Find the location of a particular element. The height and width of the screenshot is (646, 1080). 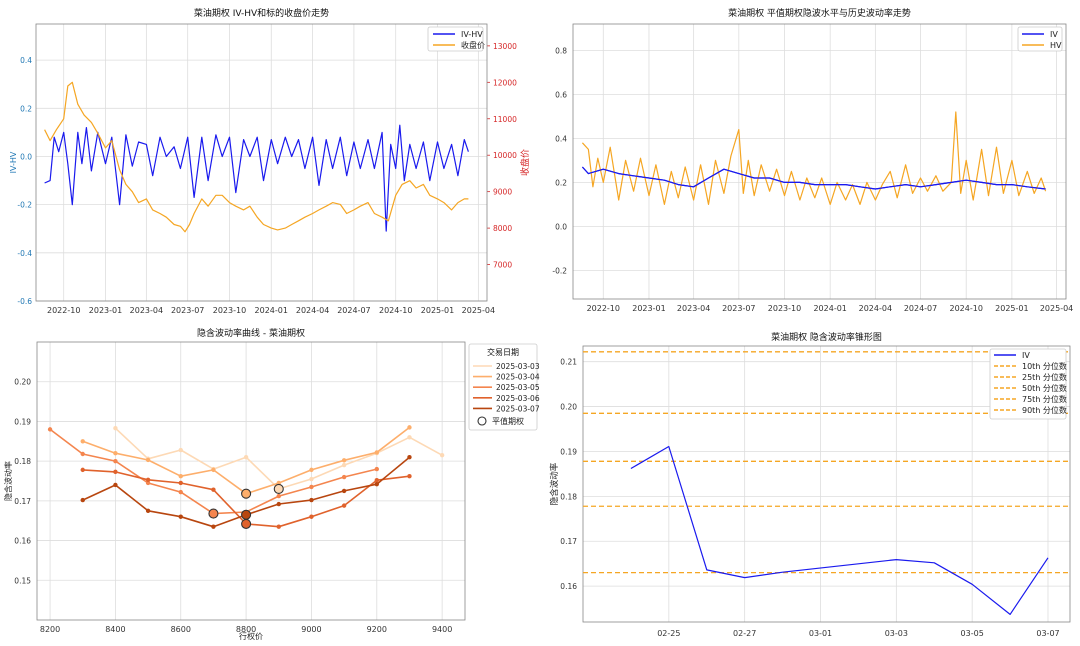

x-tick-label: 2023-04 is located at coordinates (693, 308).